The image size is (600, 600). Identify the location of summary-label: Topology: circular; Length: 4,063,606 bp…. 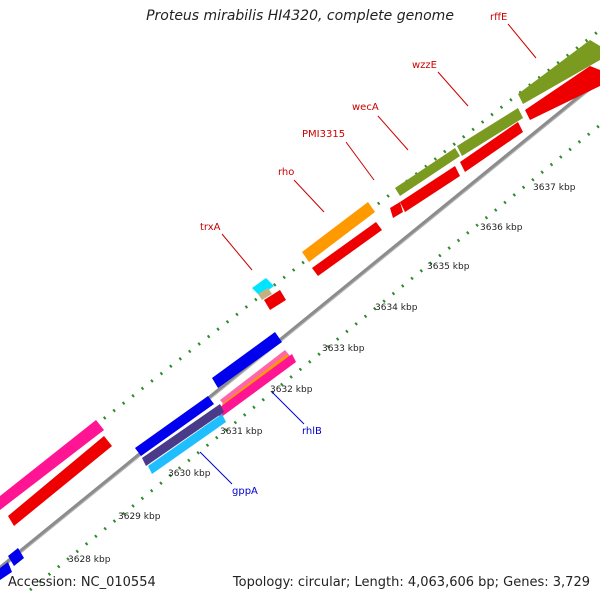
(411, 582).